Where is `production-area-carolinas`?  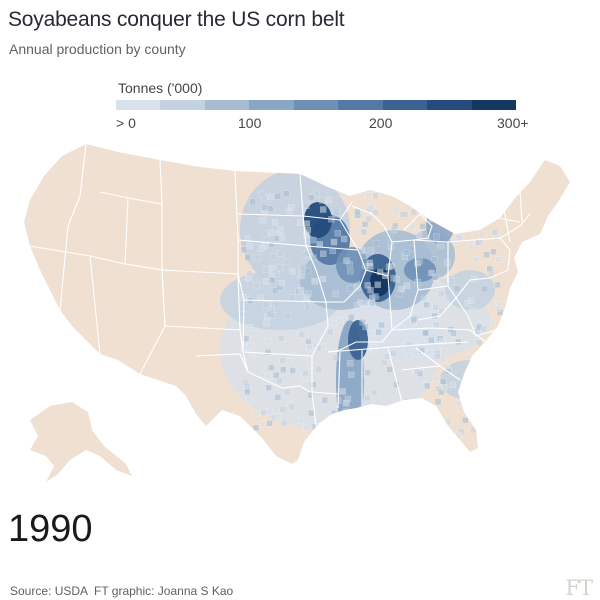 production-area-carolinas is located at coordinates (470, 380).